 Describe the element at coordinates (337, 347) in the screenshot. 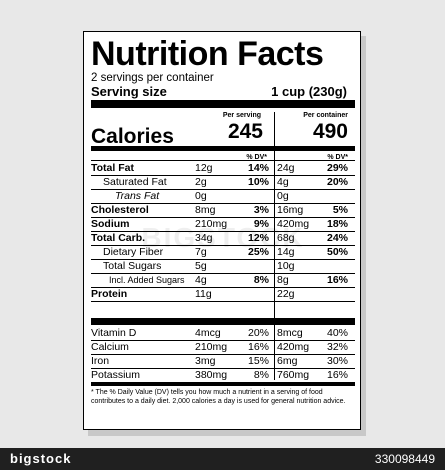

I see `dv-per-container: 32%` at that location.